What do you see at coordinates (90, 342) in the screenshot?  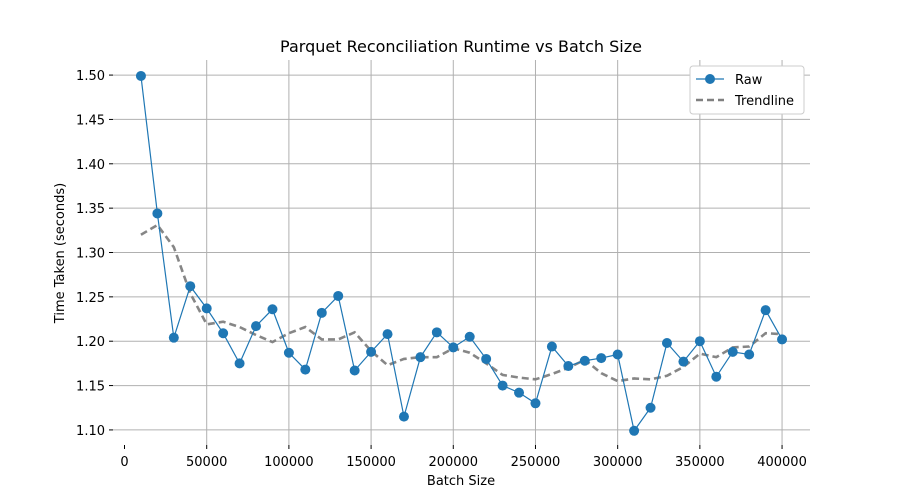 I see `y-tick-label: 1.20` at bounding box center [90, 342].